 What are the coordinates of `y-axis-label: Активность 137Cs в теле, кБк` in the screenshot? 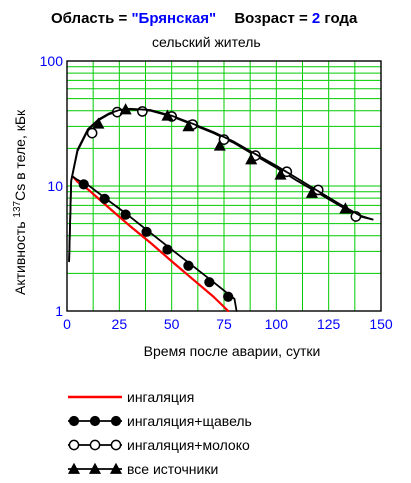 It's located at (20, 202).